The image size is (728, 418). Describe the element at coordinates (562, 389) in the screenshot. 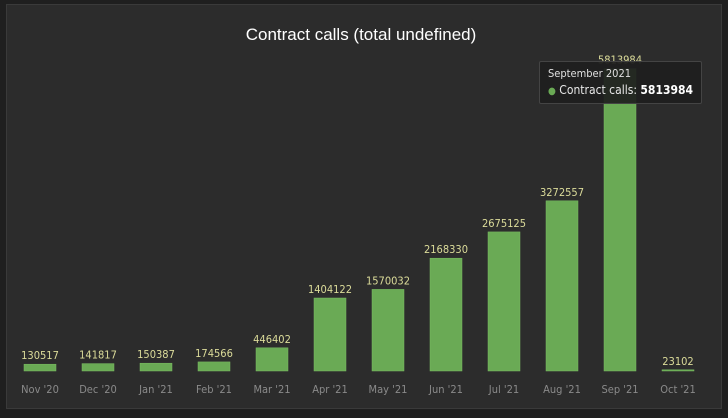

I see `x-tick-label-9: Aug '21` at that location.